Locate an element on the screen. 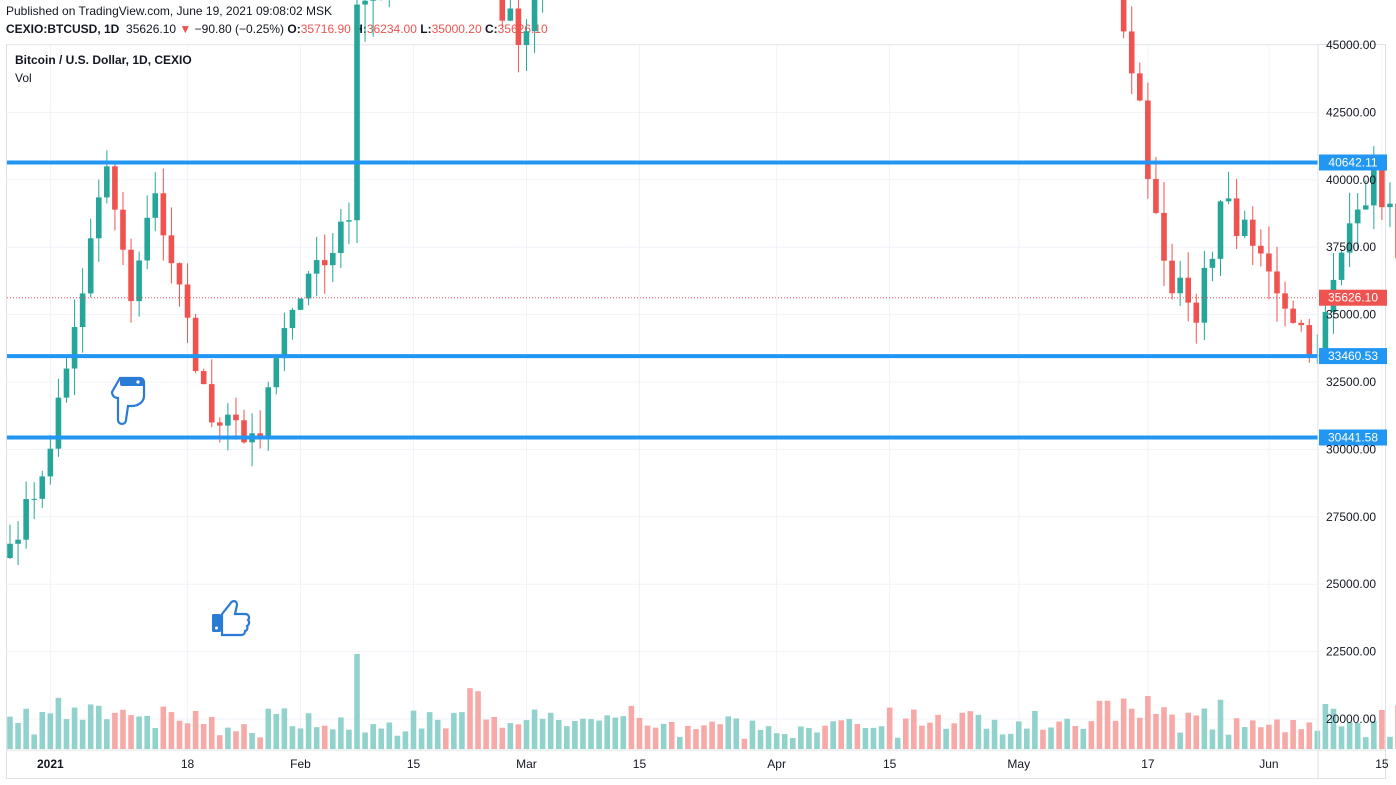  level-tag is located at coordinates (1353, 437).